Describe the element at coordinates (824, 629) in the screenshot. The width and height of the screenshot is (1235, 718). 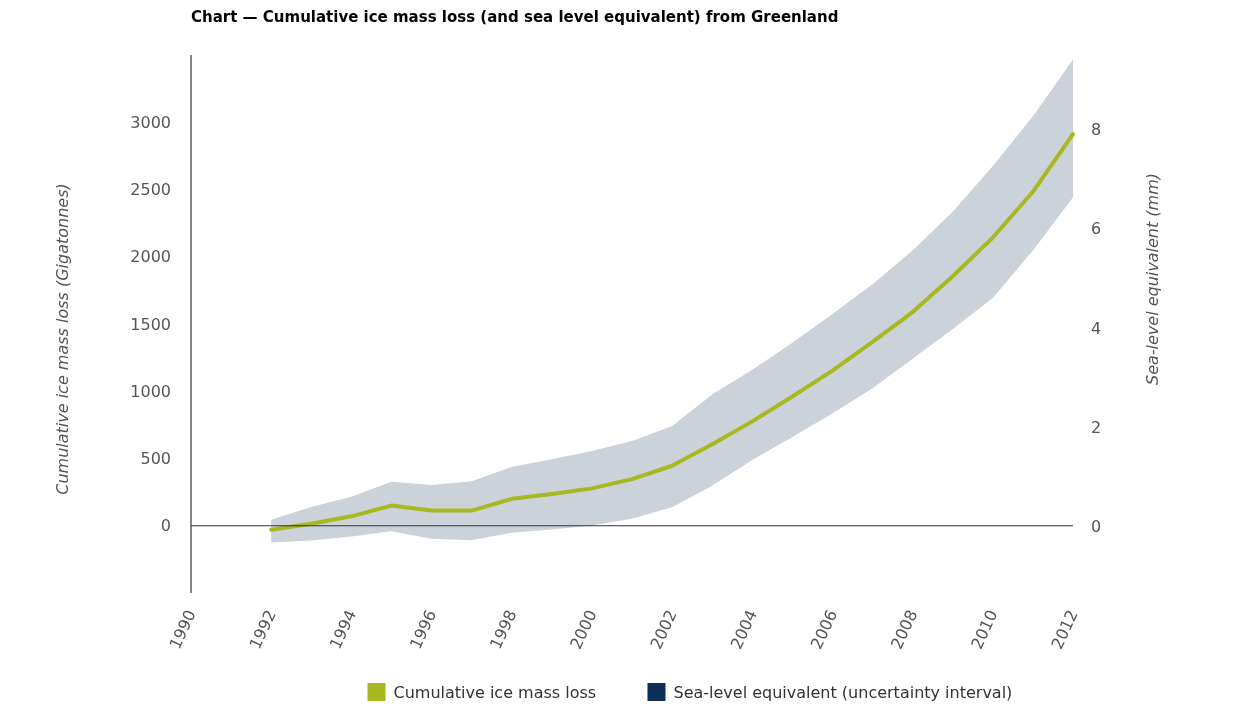
I see `x-tick-label: 2006` at that location.